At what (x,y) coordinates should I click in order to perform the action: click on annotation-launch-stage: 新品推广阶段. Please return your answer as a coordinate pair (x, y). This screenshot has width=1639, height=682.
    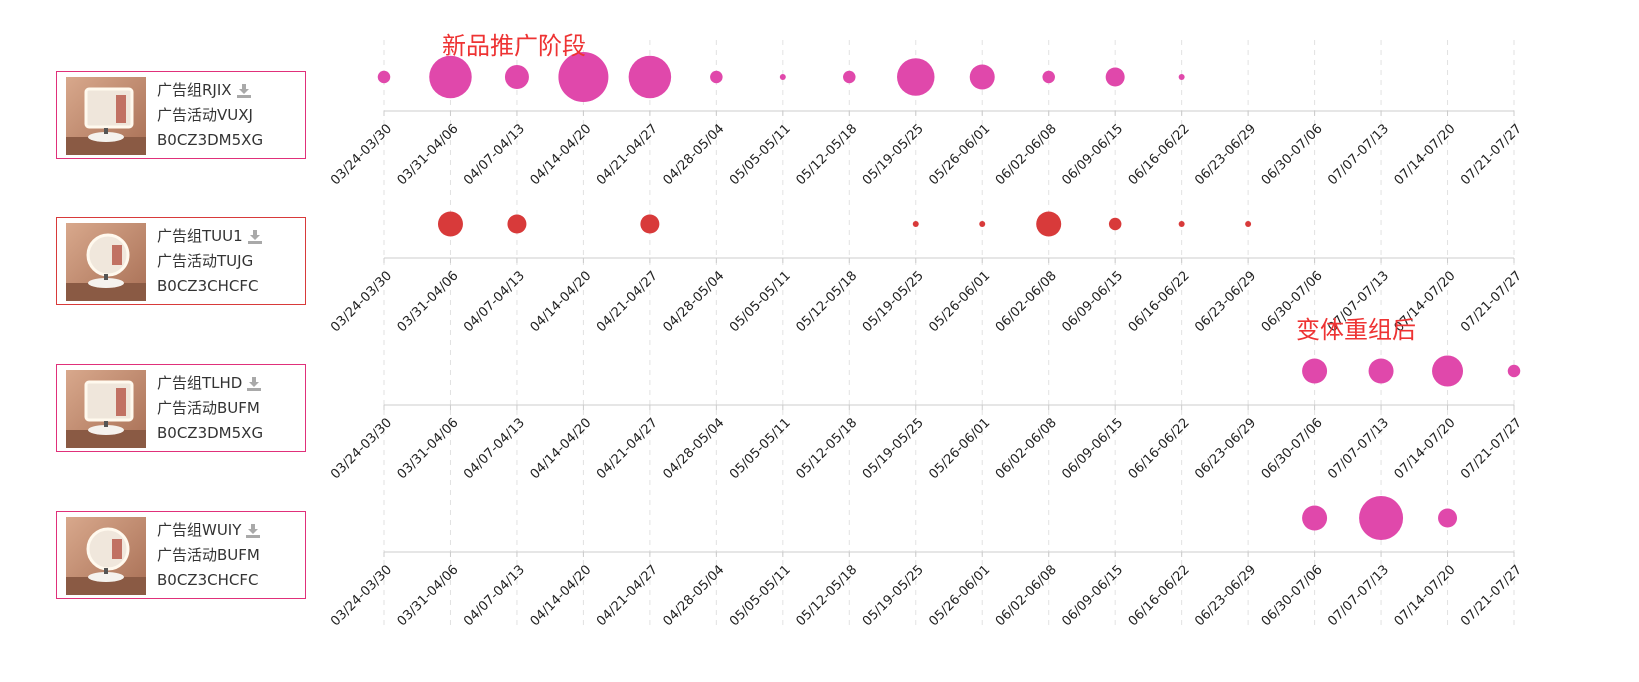
    Looking at the image, I should click on (514, 46).